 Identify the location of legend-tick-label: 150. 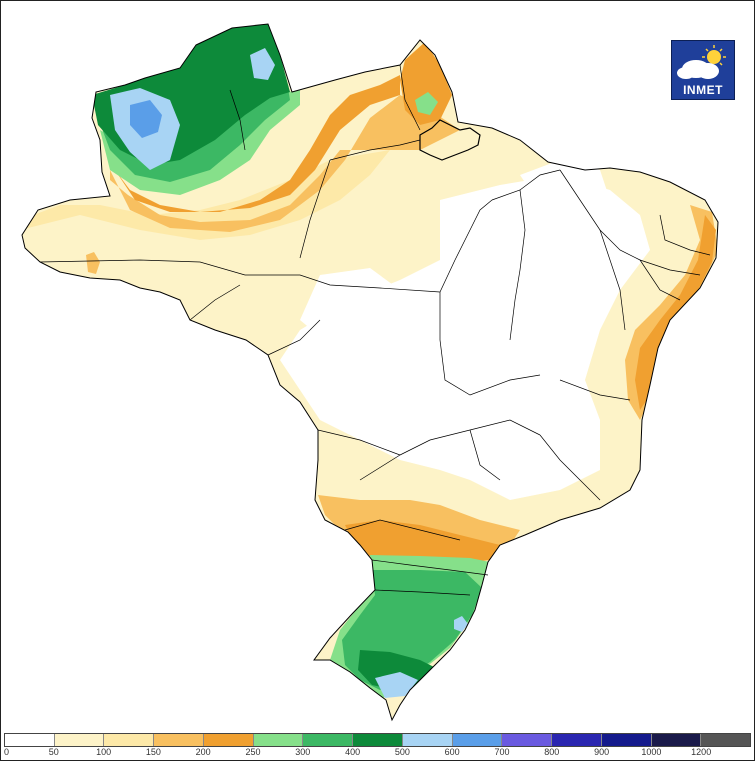
(153, 752).